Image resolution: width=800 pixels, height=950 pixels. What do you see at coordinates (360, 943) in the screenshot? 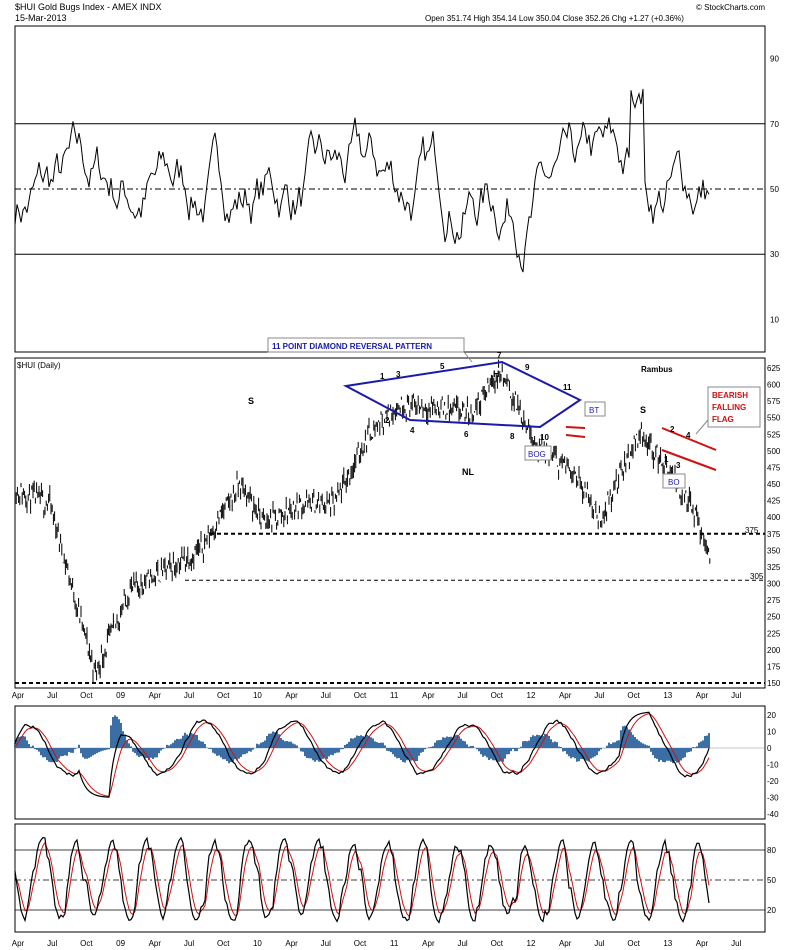
I see `x-bottom-tick-10: Oct` at bounding box center [360, 943].